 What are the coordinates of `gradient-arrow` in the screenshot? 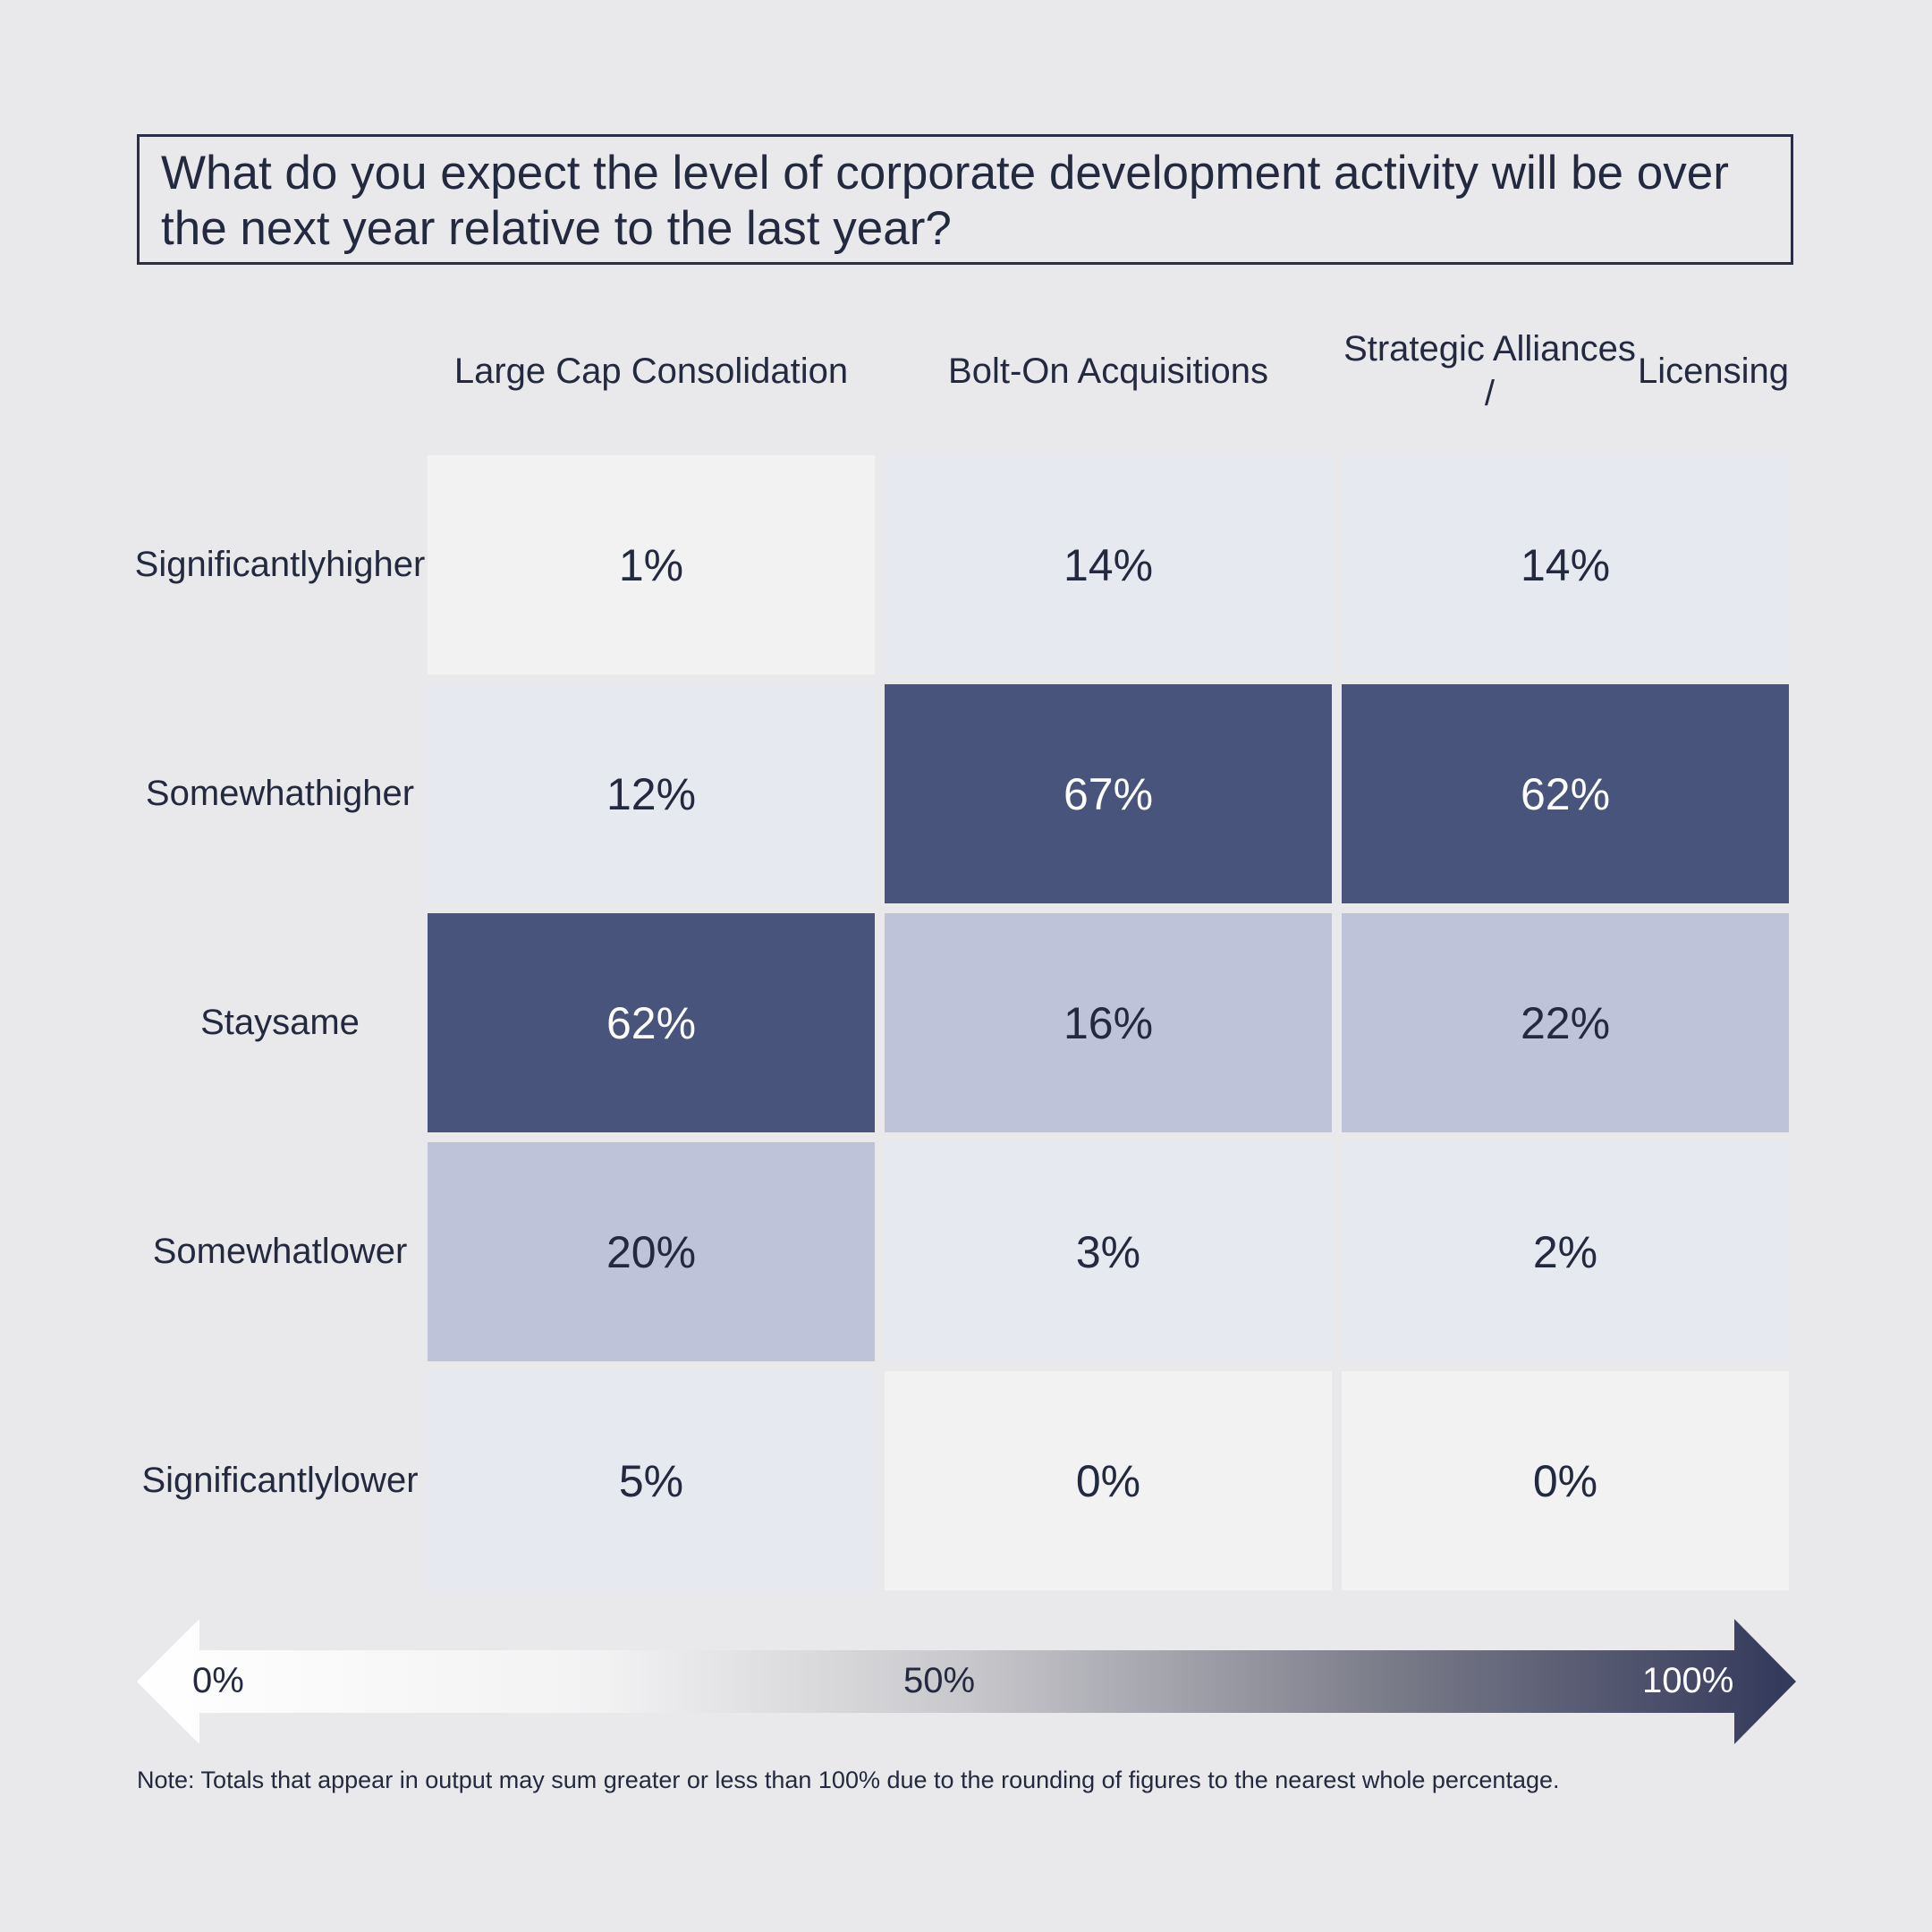 It's located at (966, 1681).